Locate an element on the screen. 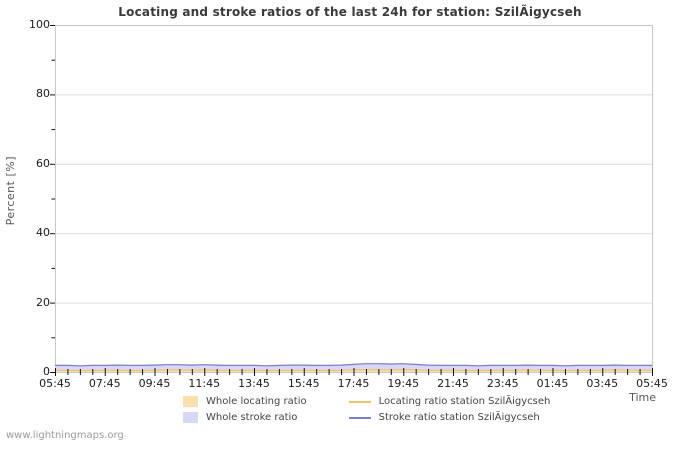 This screenshot has width=700, height=450. x-axis-title: Time is located at coordinates (642, 397).